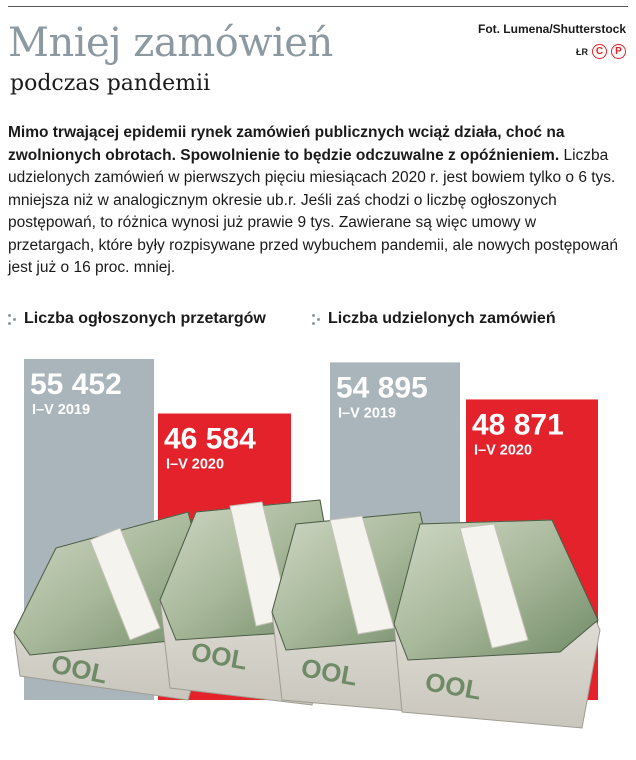 Image resolution: width=636 pixels, height=760 pixels. Describe the element at coordinates (145, 318) in the screenshot. I see `chart-1-title-text: Liczba ogłoszonych przetargów` at that location.